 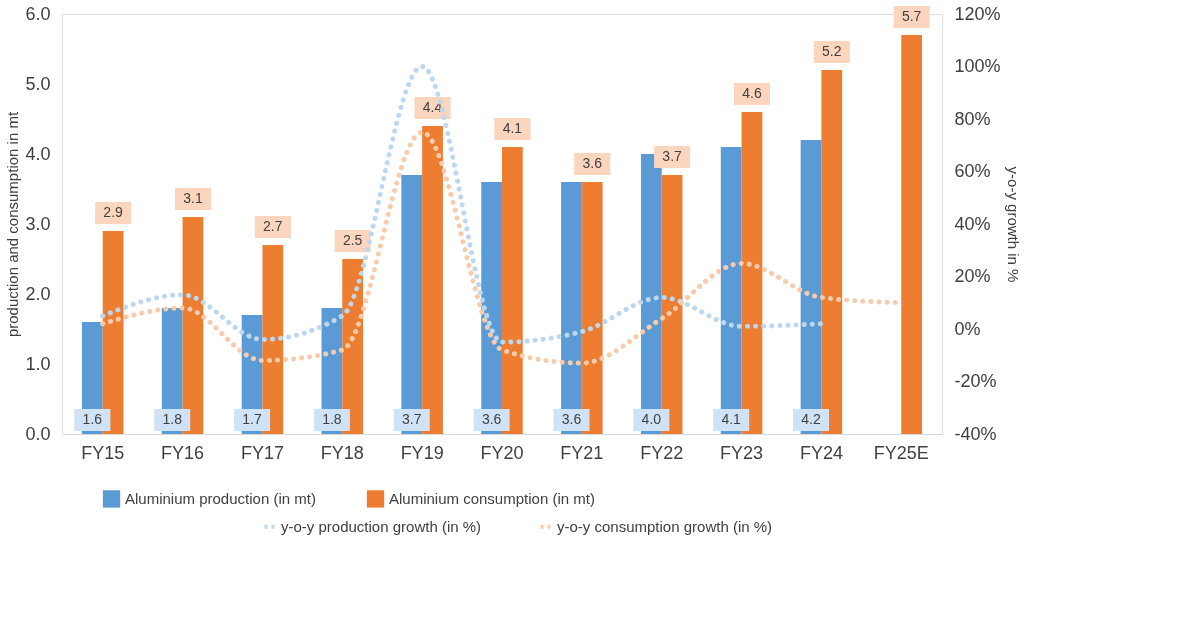 I want to click on x-tick-label: FY25E, so click(x=901, y=452).